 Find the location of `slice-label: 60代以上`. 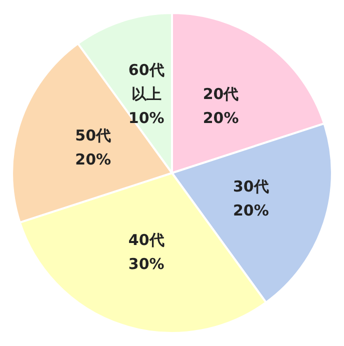

slice-label: 60代以上 is located at coordinates (146, 82).